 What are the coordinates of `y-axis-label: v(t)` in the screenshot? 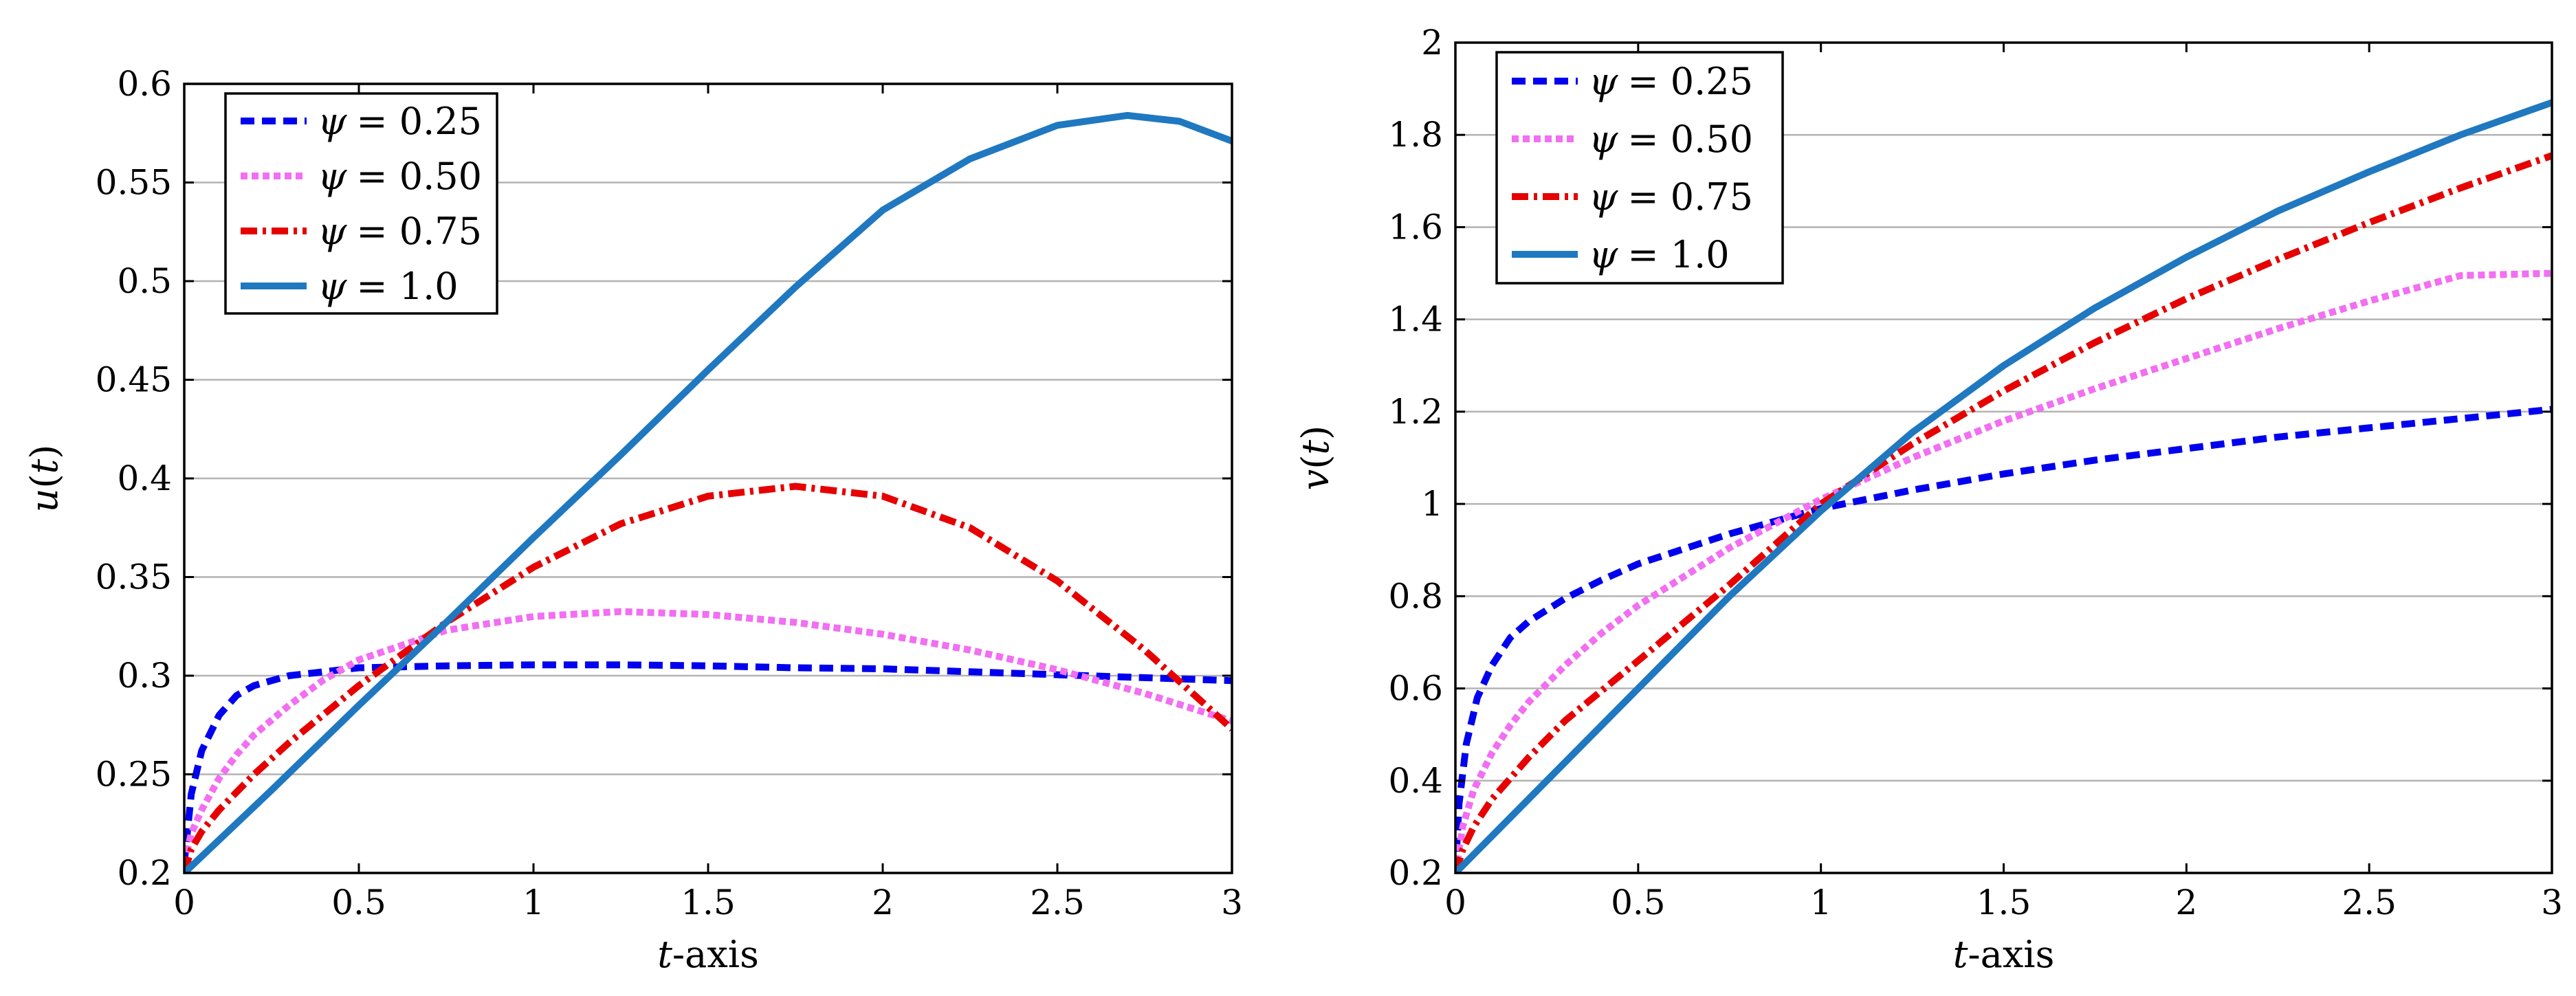 It's located at (1315, 458).